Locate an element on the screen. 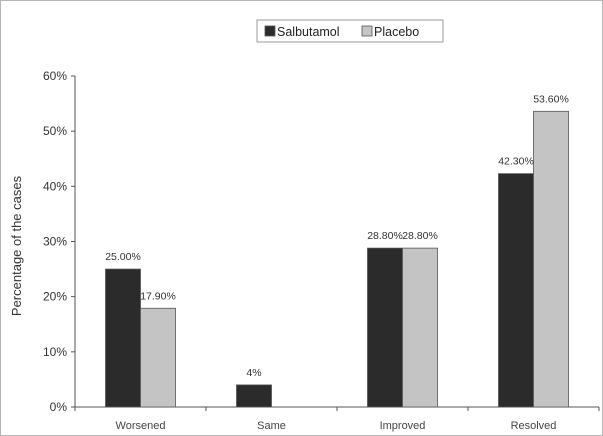 This screenshot has width=603, height=436. bar-salbutamol-improved is located at coordinates (385, 327).